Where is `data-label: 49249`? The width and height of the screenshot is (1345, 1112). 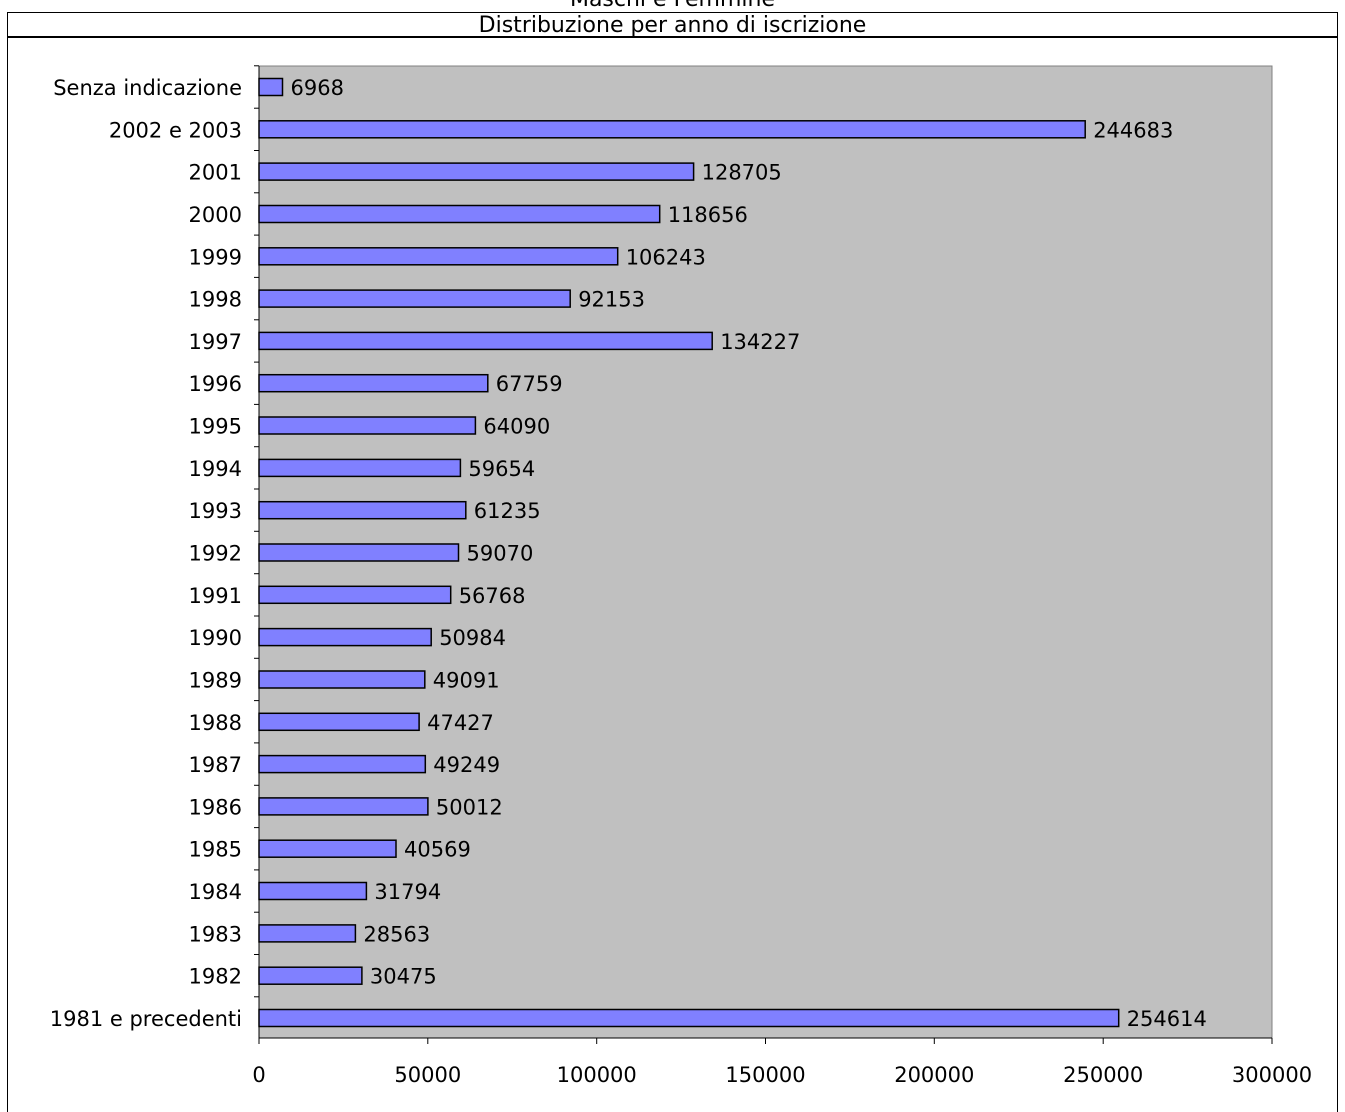 data-label: 49249 is located at coordinates (466, 765).